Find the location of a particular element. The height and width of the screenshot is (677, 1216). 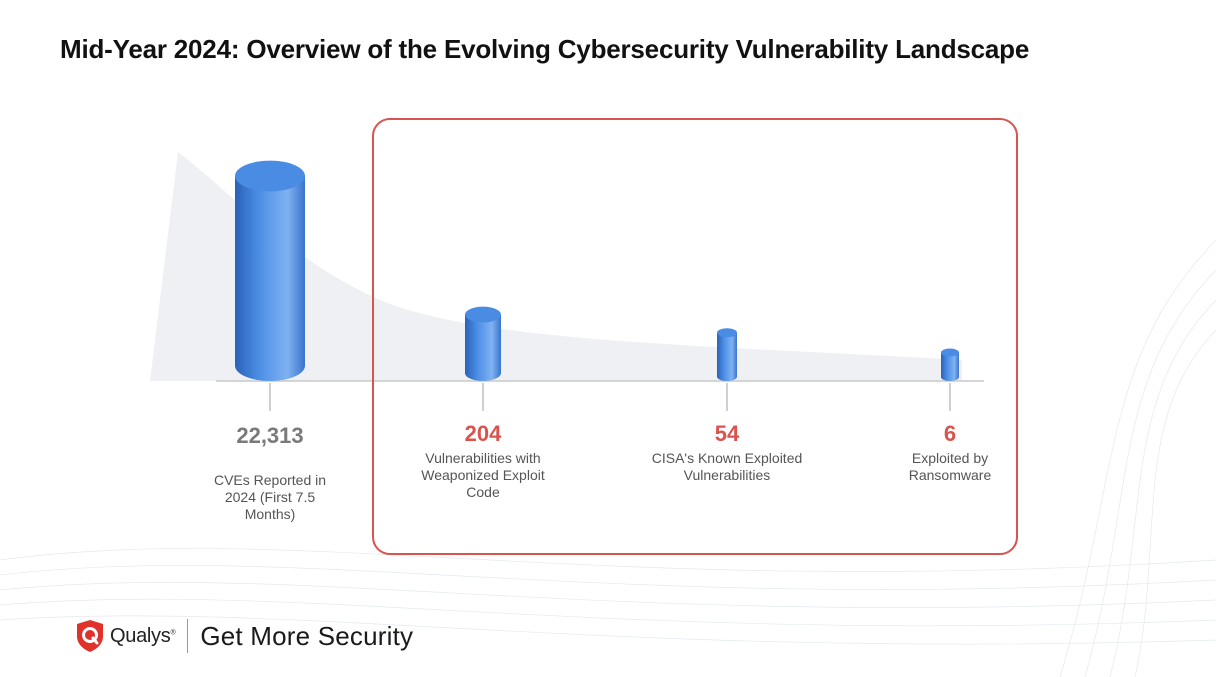

footer-divider is located at coordinates (188, 636).